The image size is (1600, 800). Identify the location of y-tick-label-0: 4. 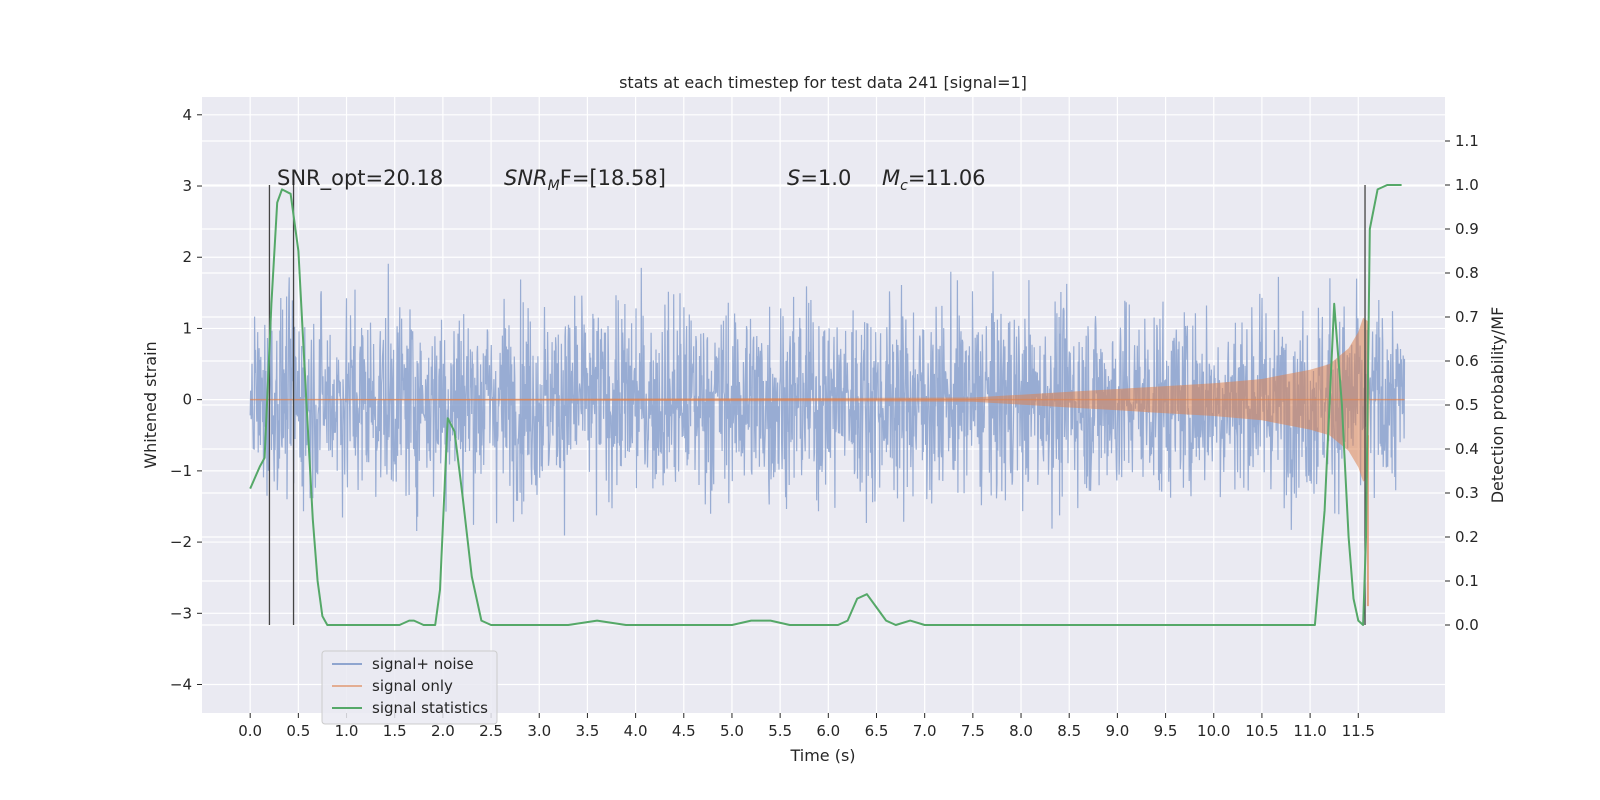
(187, 115).